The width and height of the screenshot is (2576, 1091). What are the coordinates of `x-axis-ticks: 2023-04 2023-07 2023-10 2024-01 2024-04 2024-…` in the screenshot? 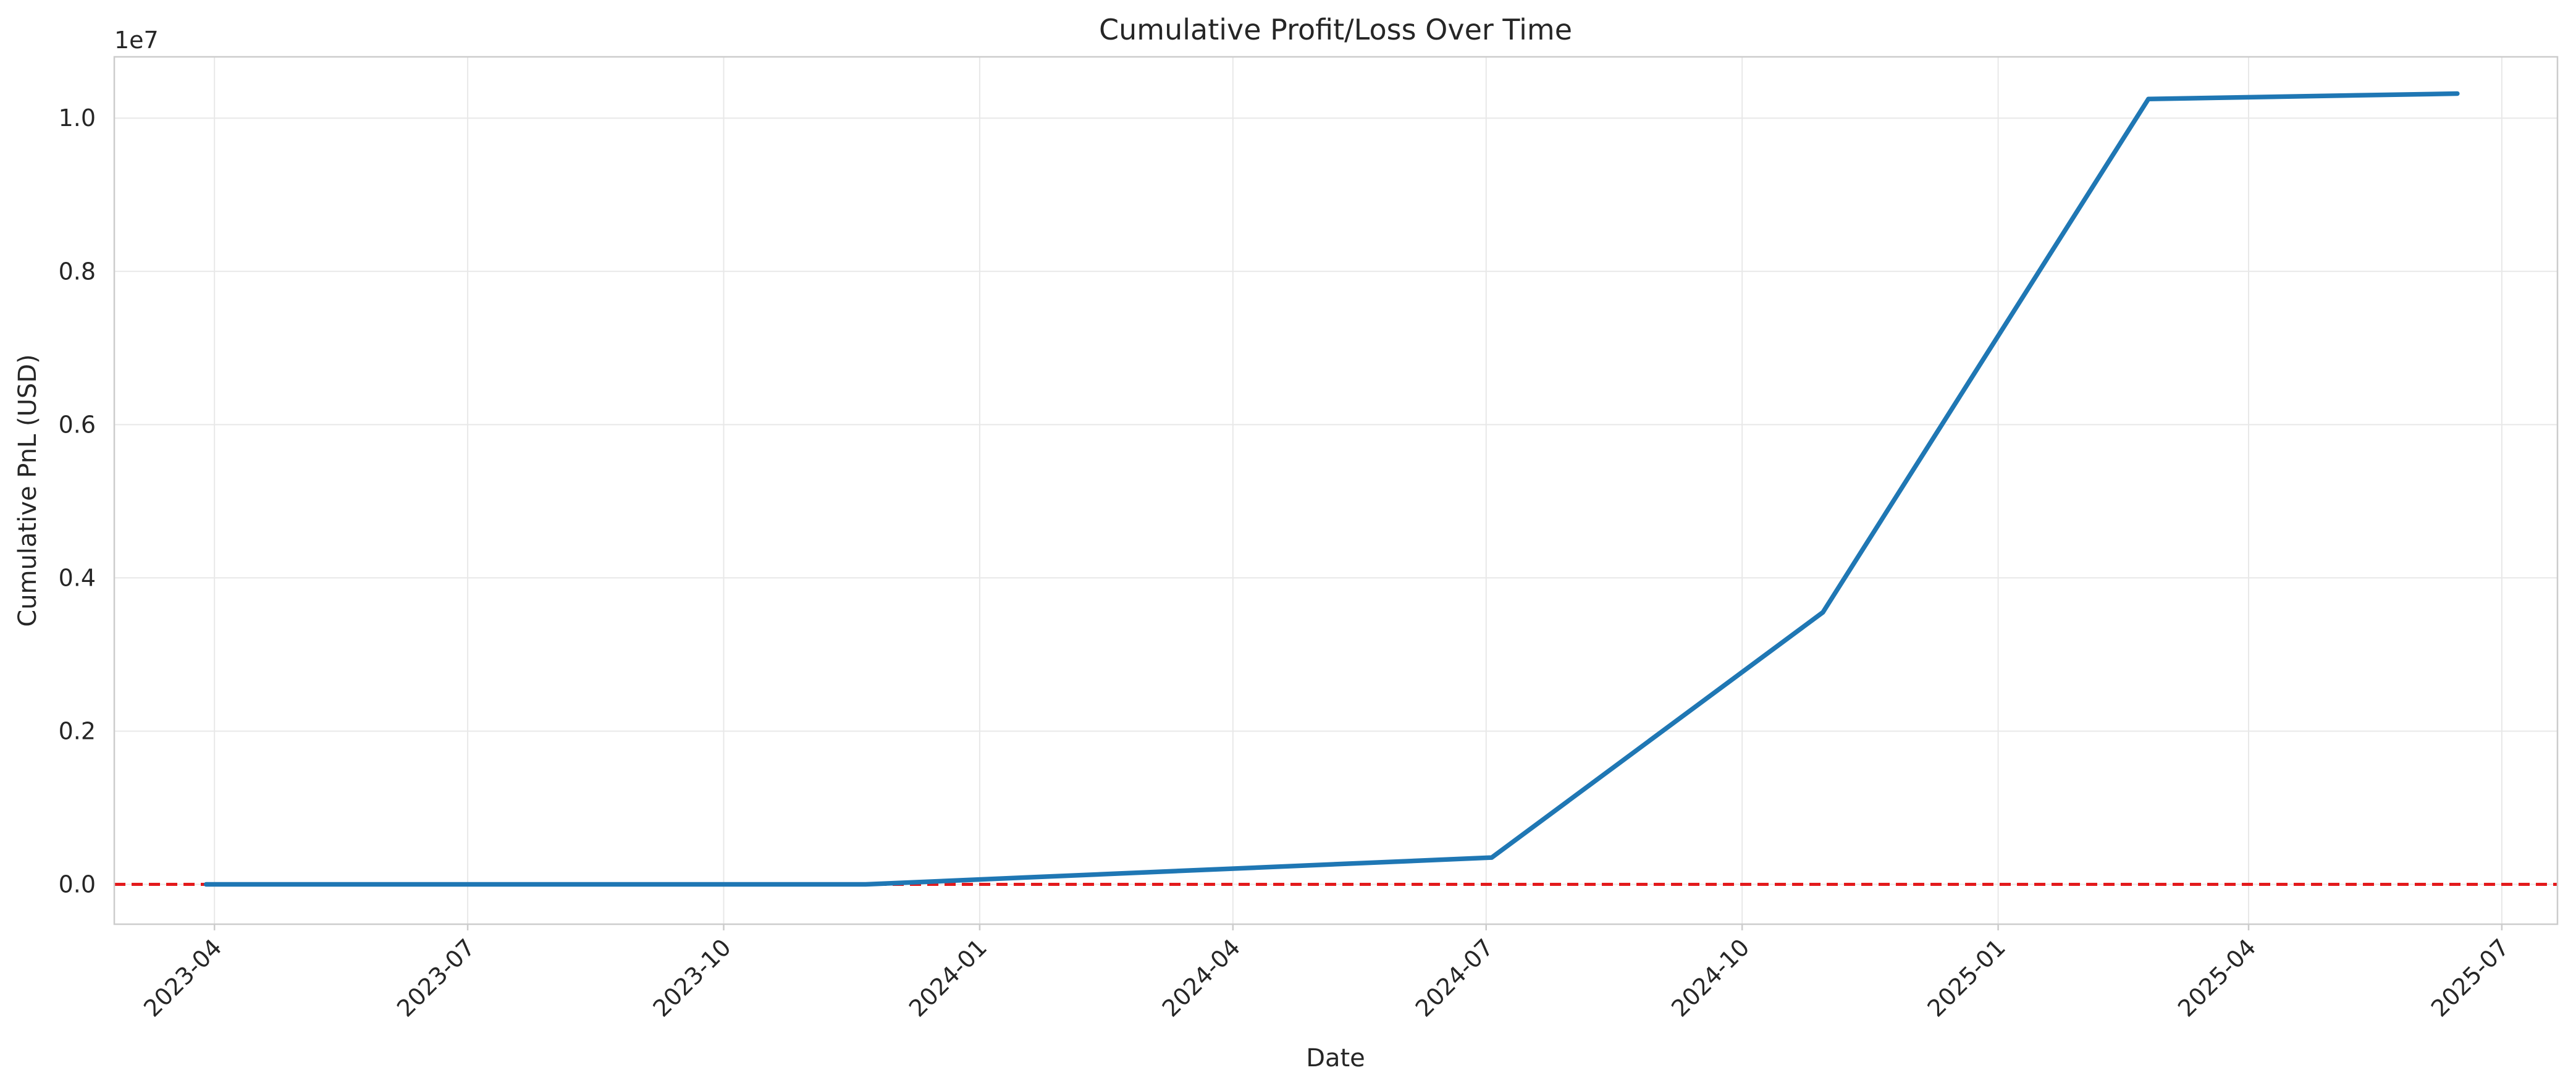 It's located at (1326, 973).